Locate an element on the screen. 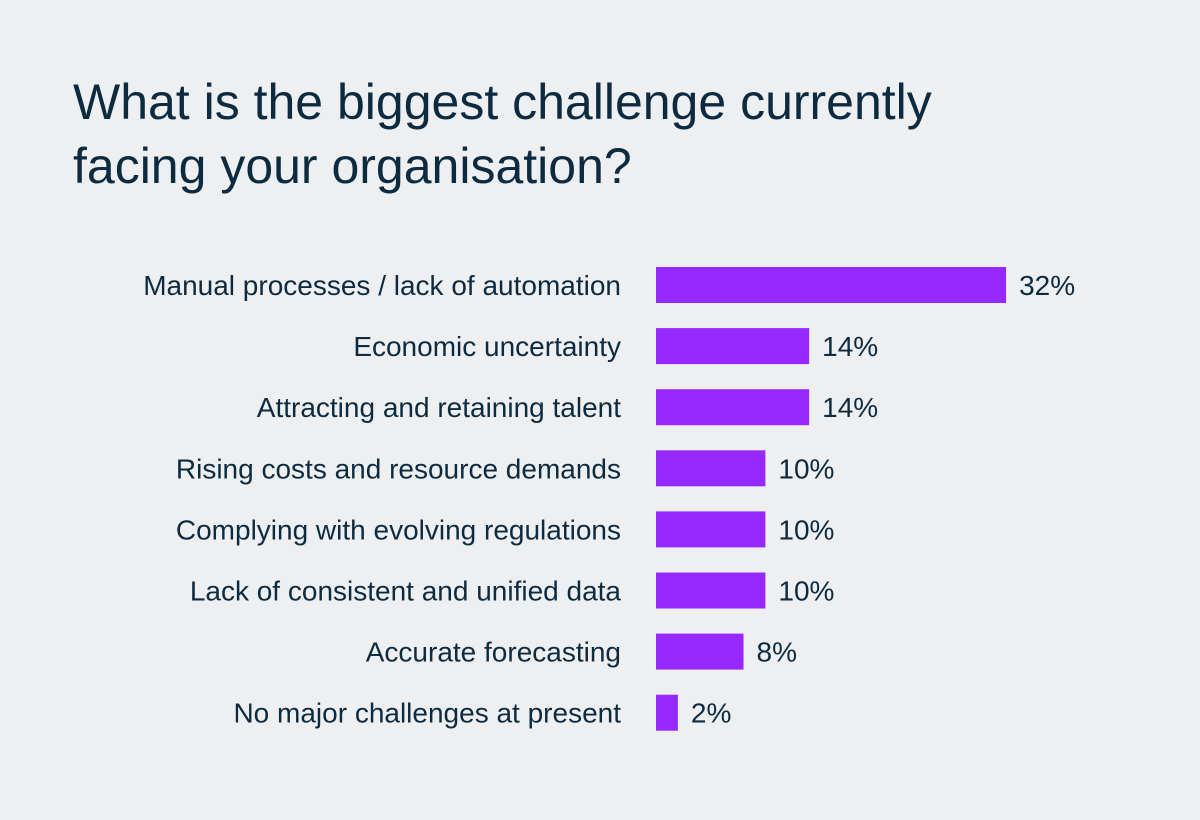 The height and width of the screenshot is (820, 1200). category-label: Accurate forecasting is located at coordinates (493, 652).